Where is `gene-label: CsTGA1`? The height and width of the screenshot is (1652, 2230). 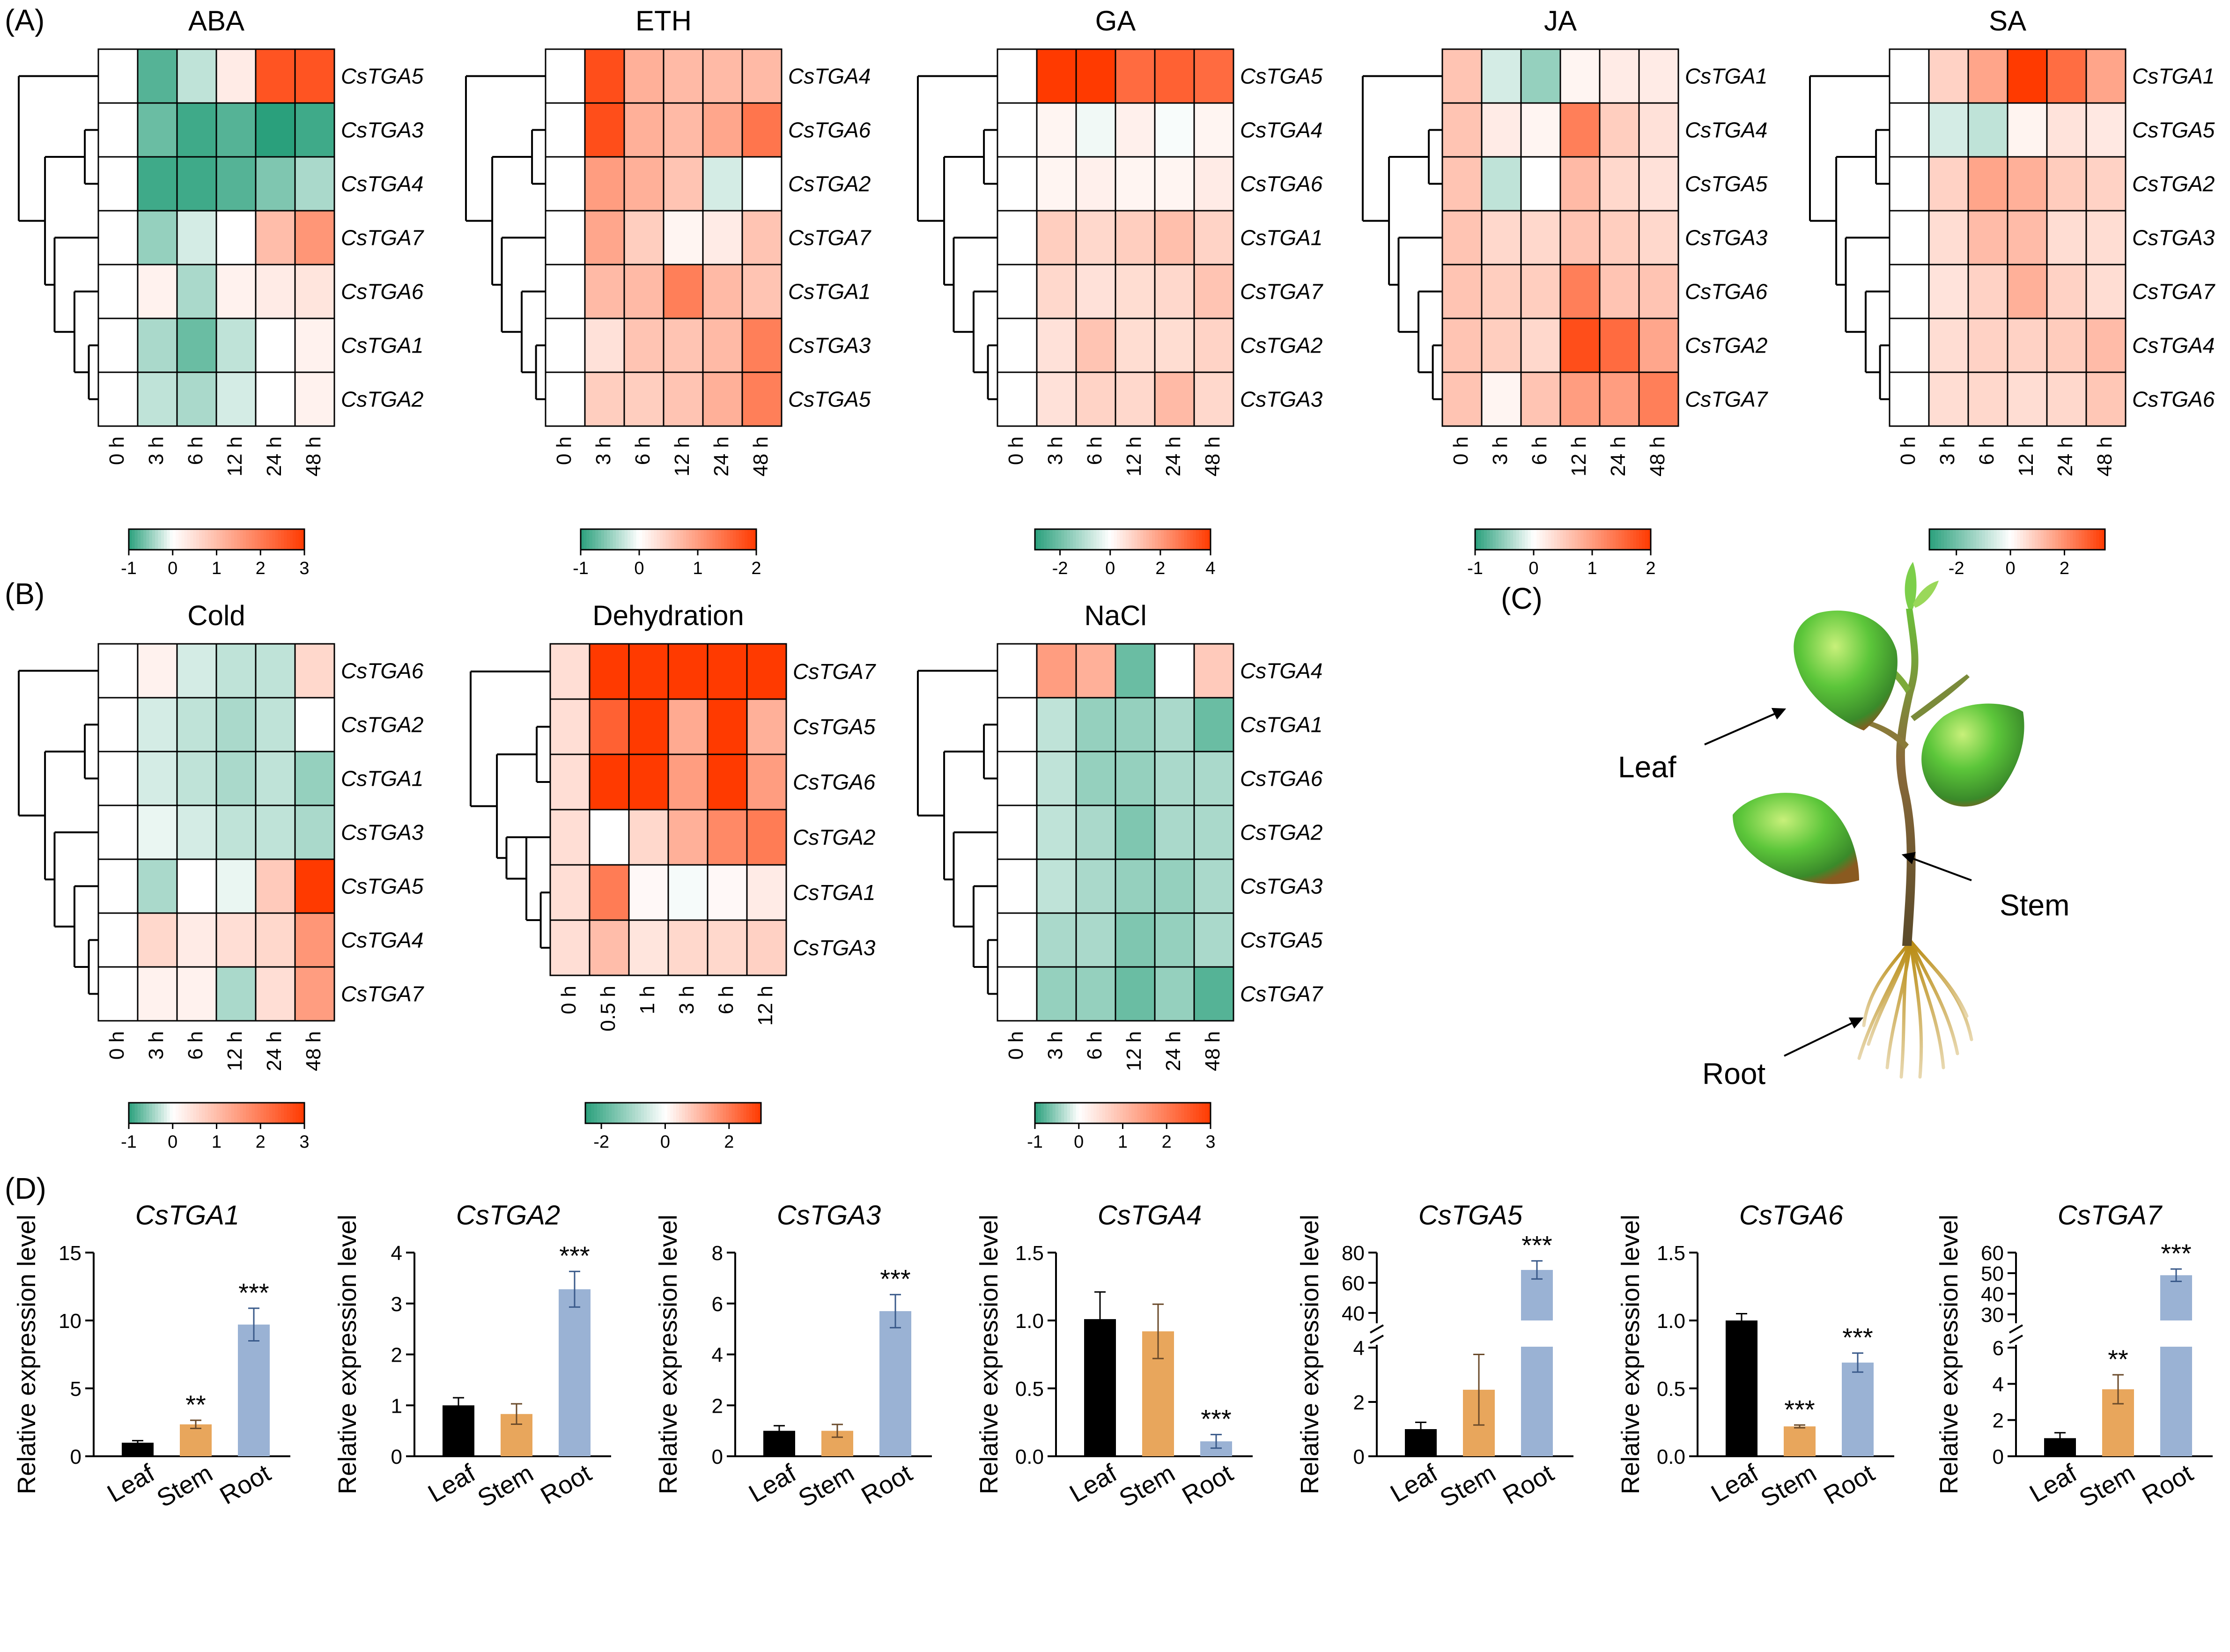 gene-label: CsTGA1 is located at coordinates (2173, 76).